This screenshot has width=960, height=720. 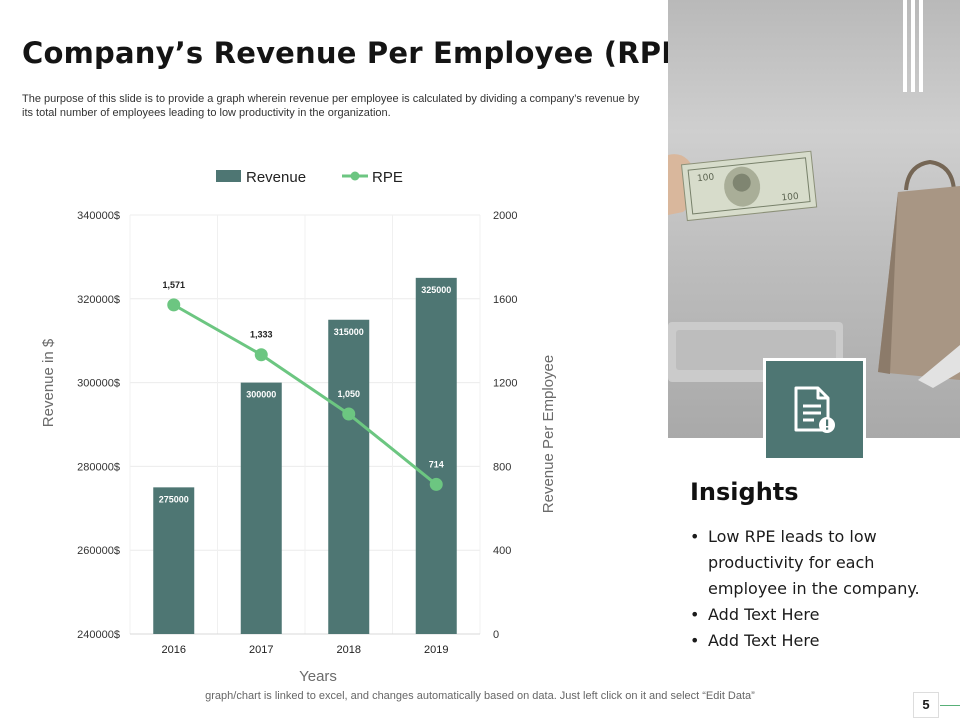 I want to click on x-tick-label: 2016, so click(x=174, y=650).